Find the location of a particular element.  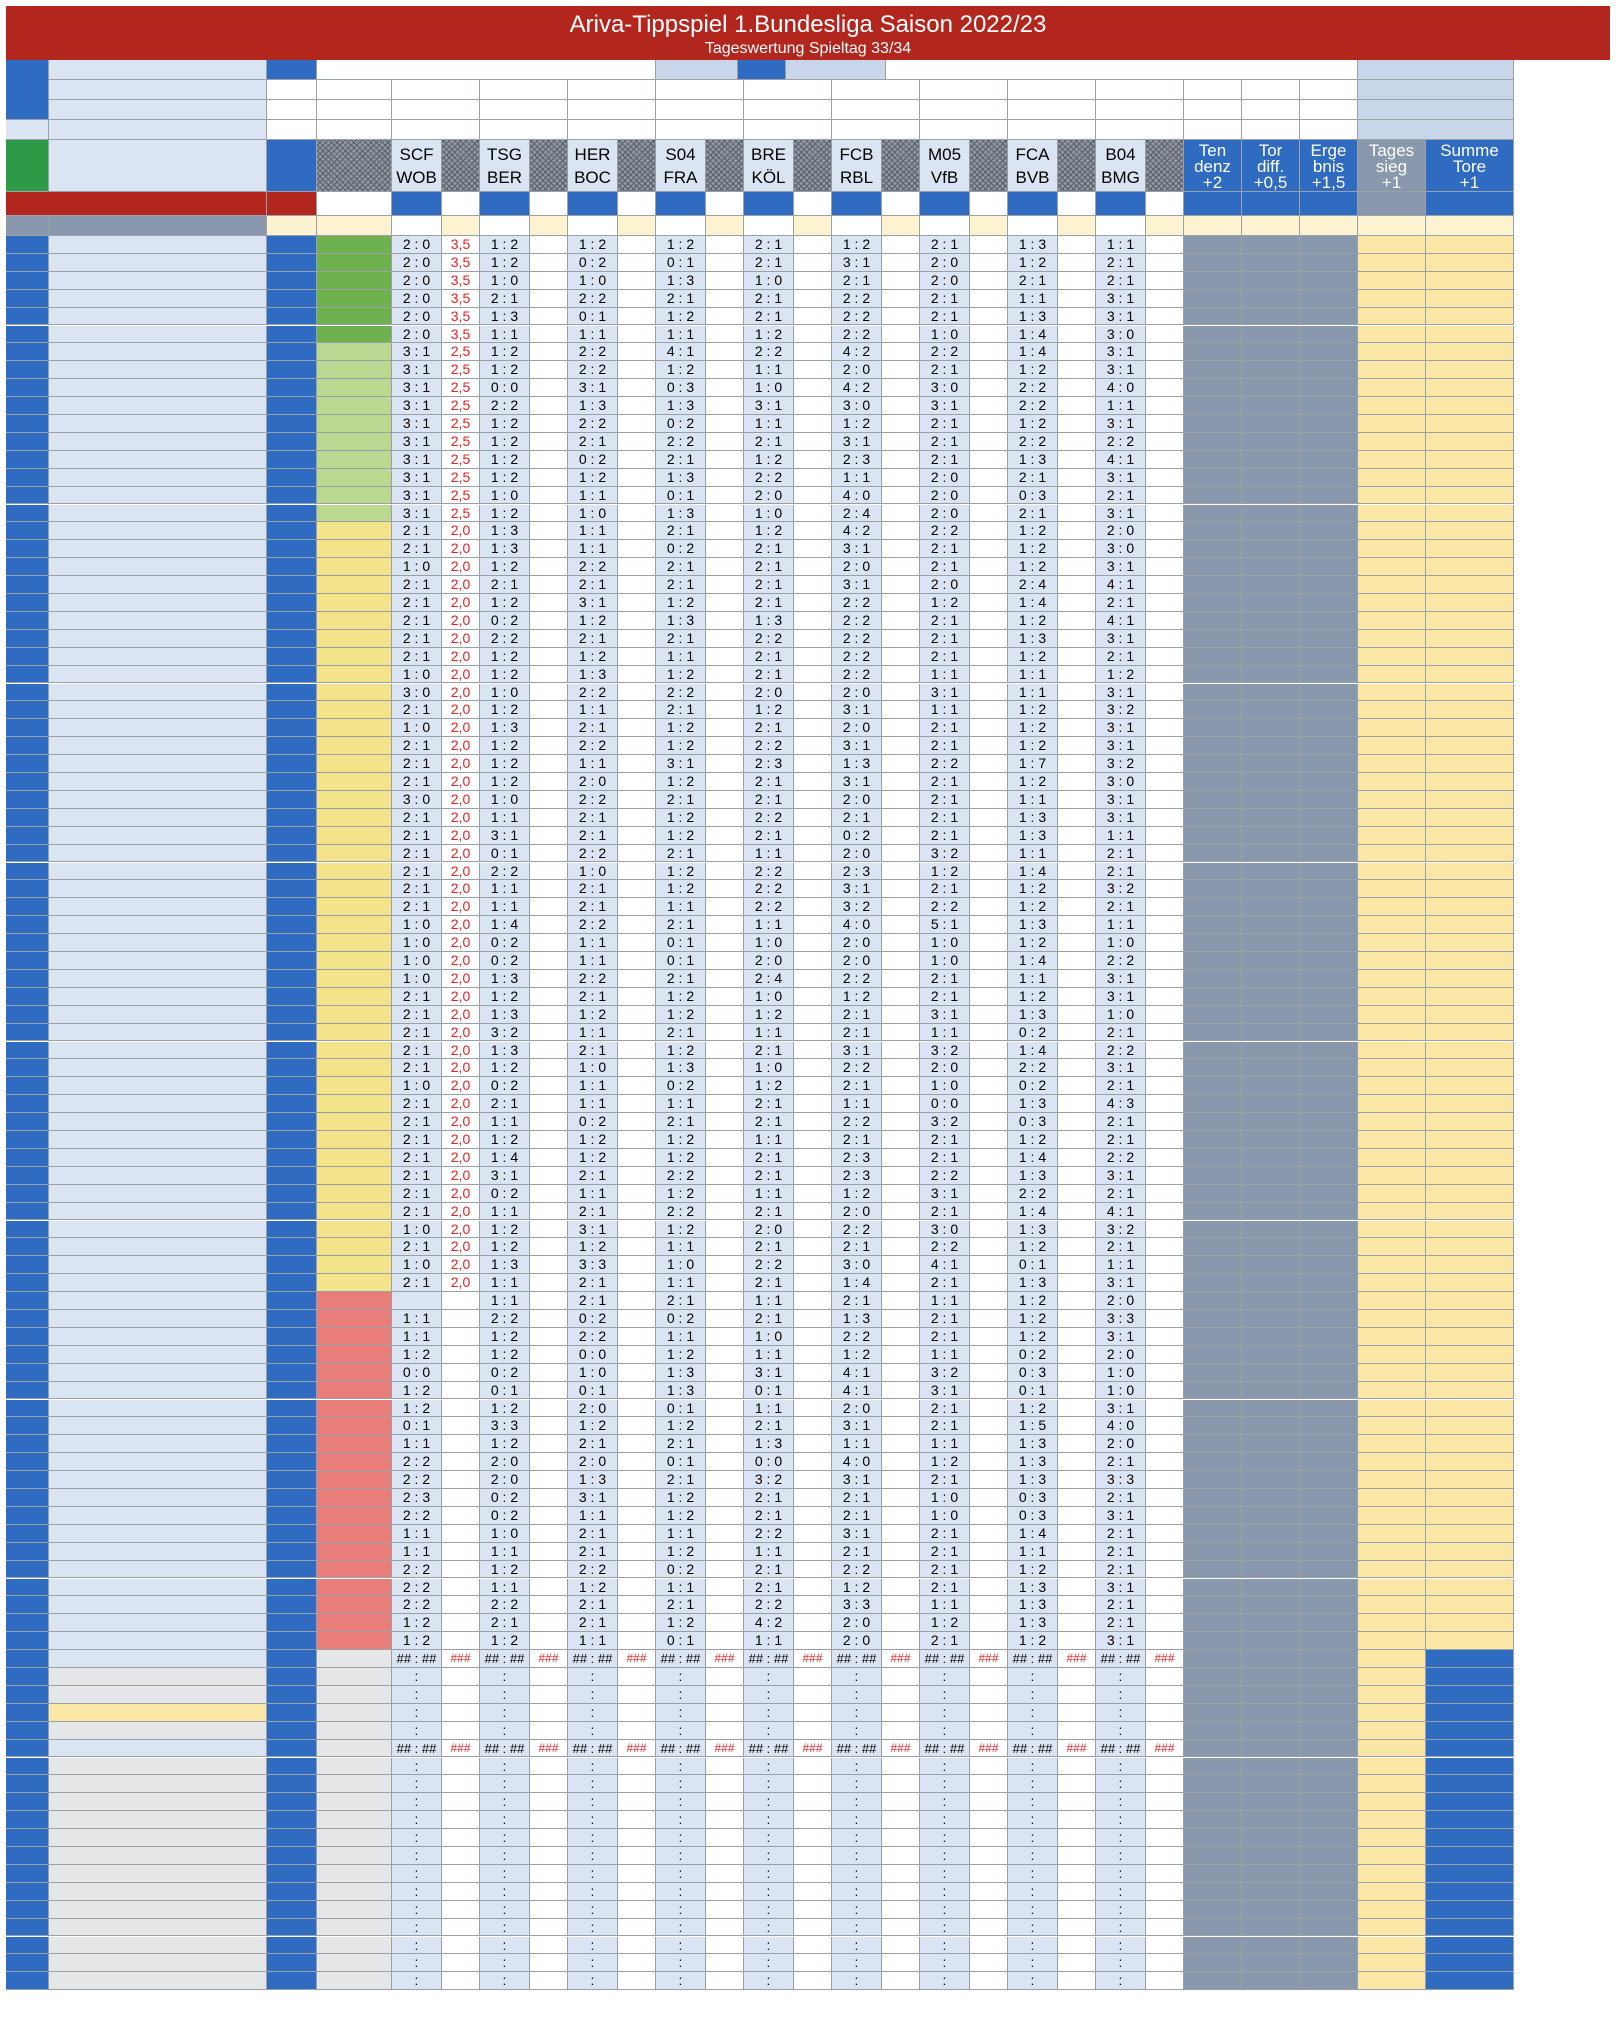

player-pg is located at coordinates (354, 1766).